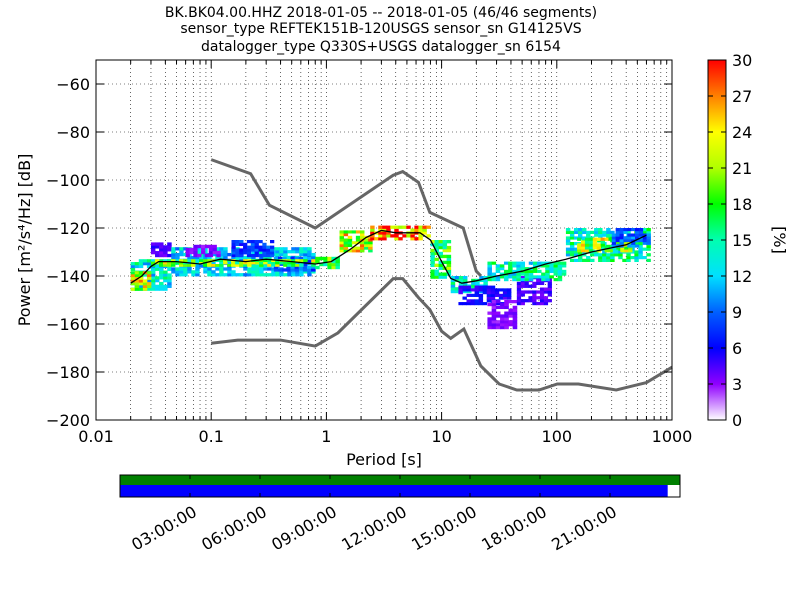 This screenshot has height=600, width=800. What do you see at coordinates (557, 436) in the screenshot?
I see `x-tick-label: 100` at bounding box center [557, 436].